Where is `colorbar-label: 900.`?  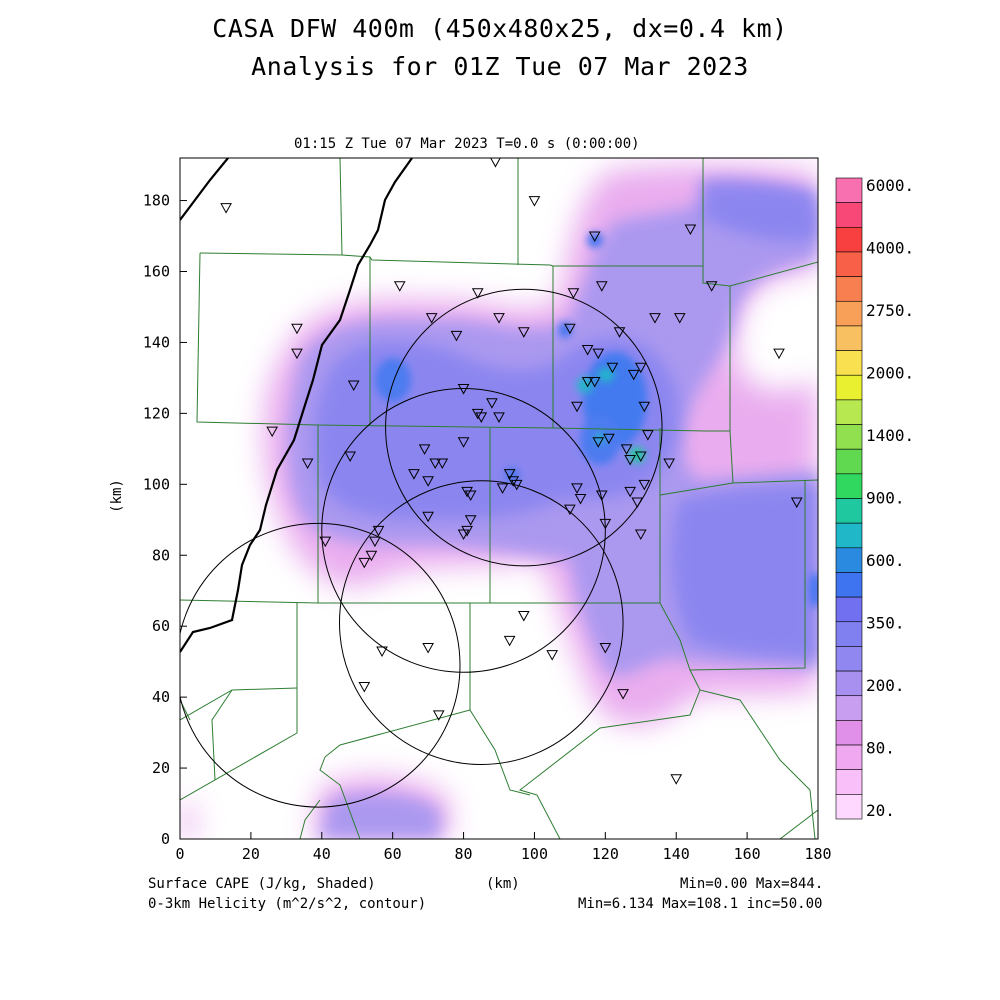 colorbar-label: 900. is located at coordinates (885, 498).